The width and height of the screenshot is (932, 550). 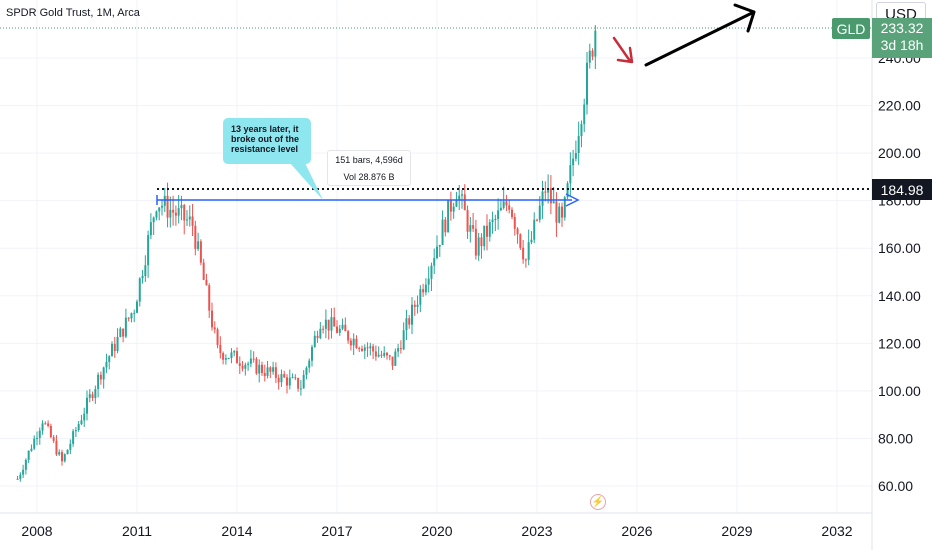 I want to click on last-price-badge: 233.32 3d 18h, so click(x=902, y=38).